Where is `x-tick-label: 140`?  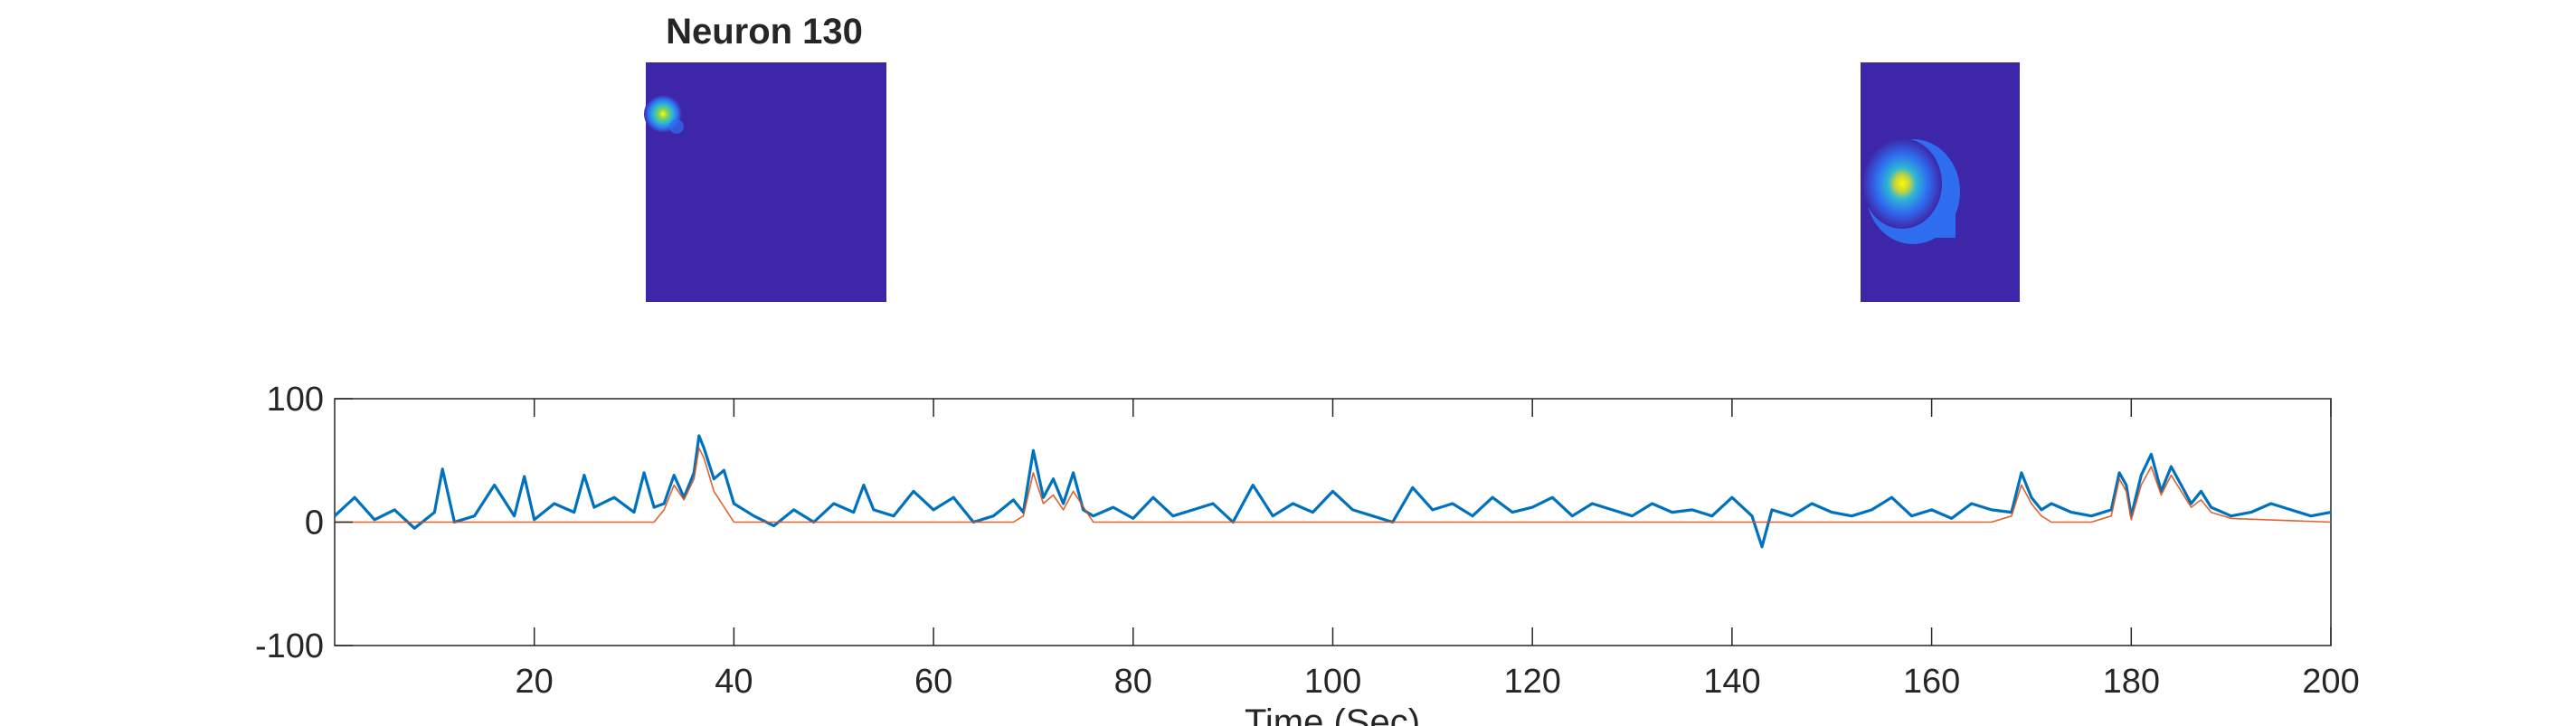
x-tick-label: 140 is located at coordinates (1731, 682).